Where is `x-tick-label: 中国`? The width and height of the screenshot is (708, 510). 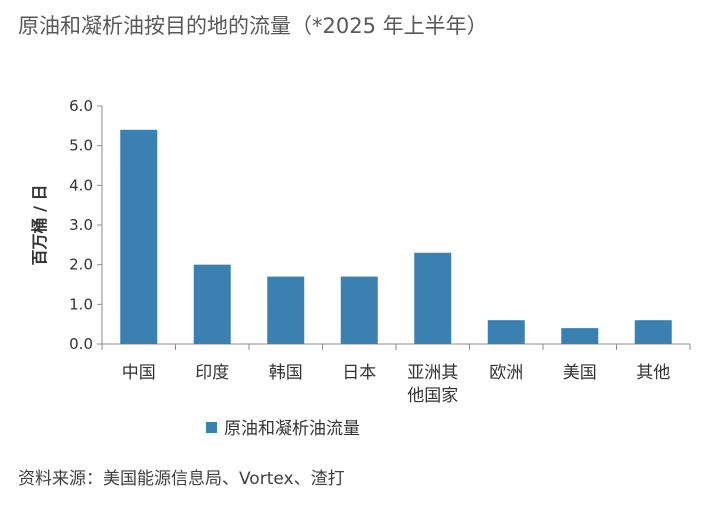
x-tick-label: 中国 is located at coordinates (139, 373).